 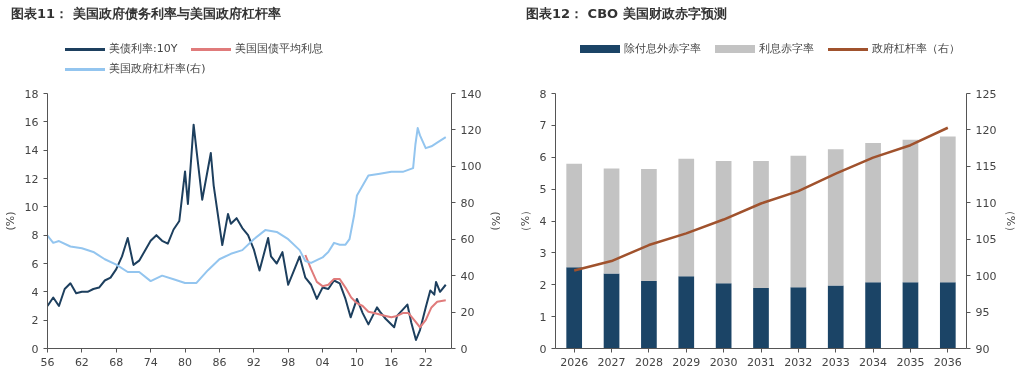 What do you see at coordinates (47, 362) in the screenshot?
I see `x-tick-label: 56` at bounding box center [47, 362].